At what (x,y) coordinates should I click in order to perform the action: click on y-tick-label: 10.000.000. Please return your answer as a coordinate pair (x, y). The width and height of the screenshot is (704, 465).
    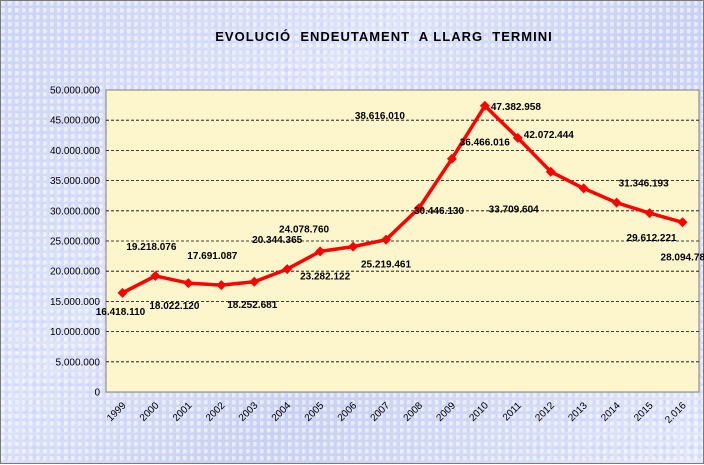
    Looking at the image, I should click on (75, 332).